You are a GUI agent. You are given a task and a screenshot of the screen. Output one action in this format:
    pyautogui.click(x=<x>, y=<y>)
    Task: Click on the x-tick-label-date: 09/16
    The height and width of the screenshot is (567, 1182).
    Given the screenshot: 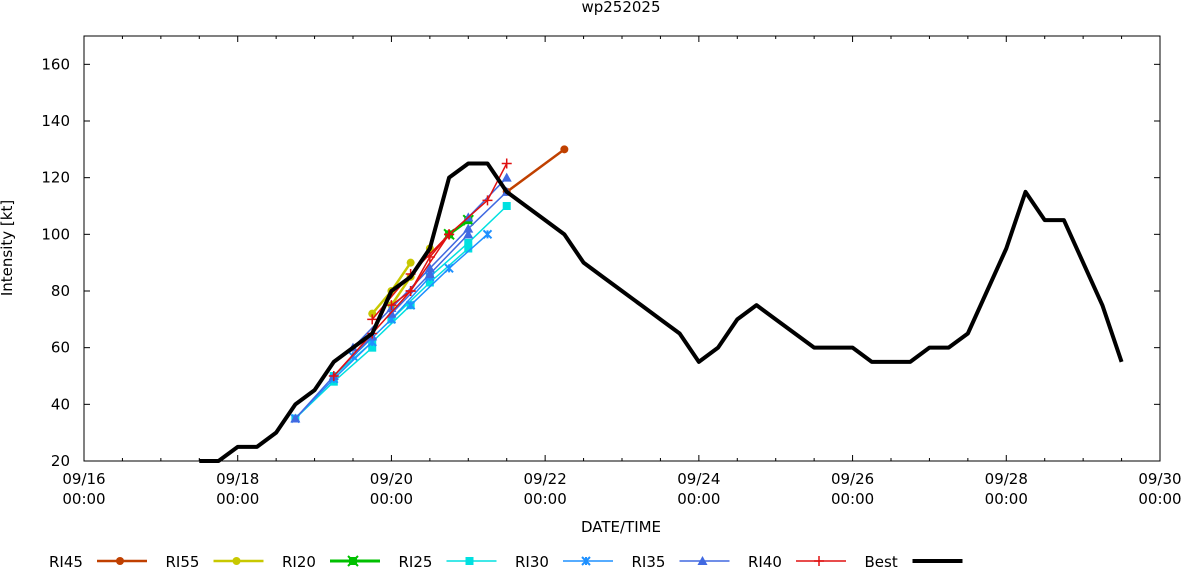 What is the action you would take?
    pyautogui.click(x=83, y=479)
    